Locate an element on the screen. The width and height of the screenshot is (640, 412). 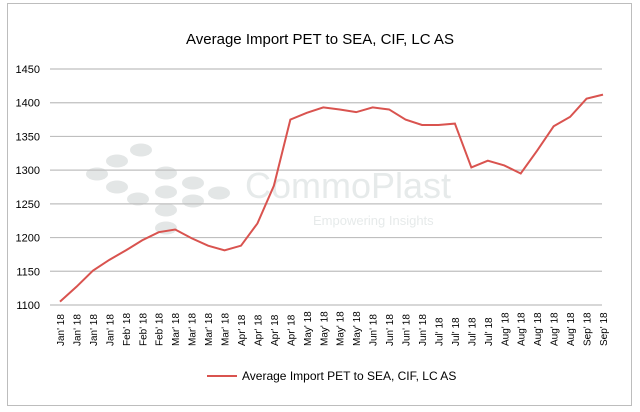
chart-title: Average Import PET to SEA, CIF, LC AS is located at coordinates (320, 39).